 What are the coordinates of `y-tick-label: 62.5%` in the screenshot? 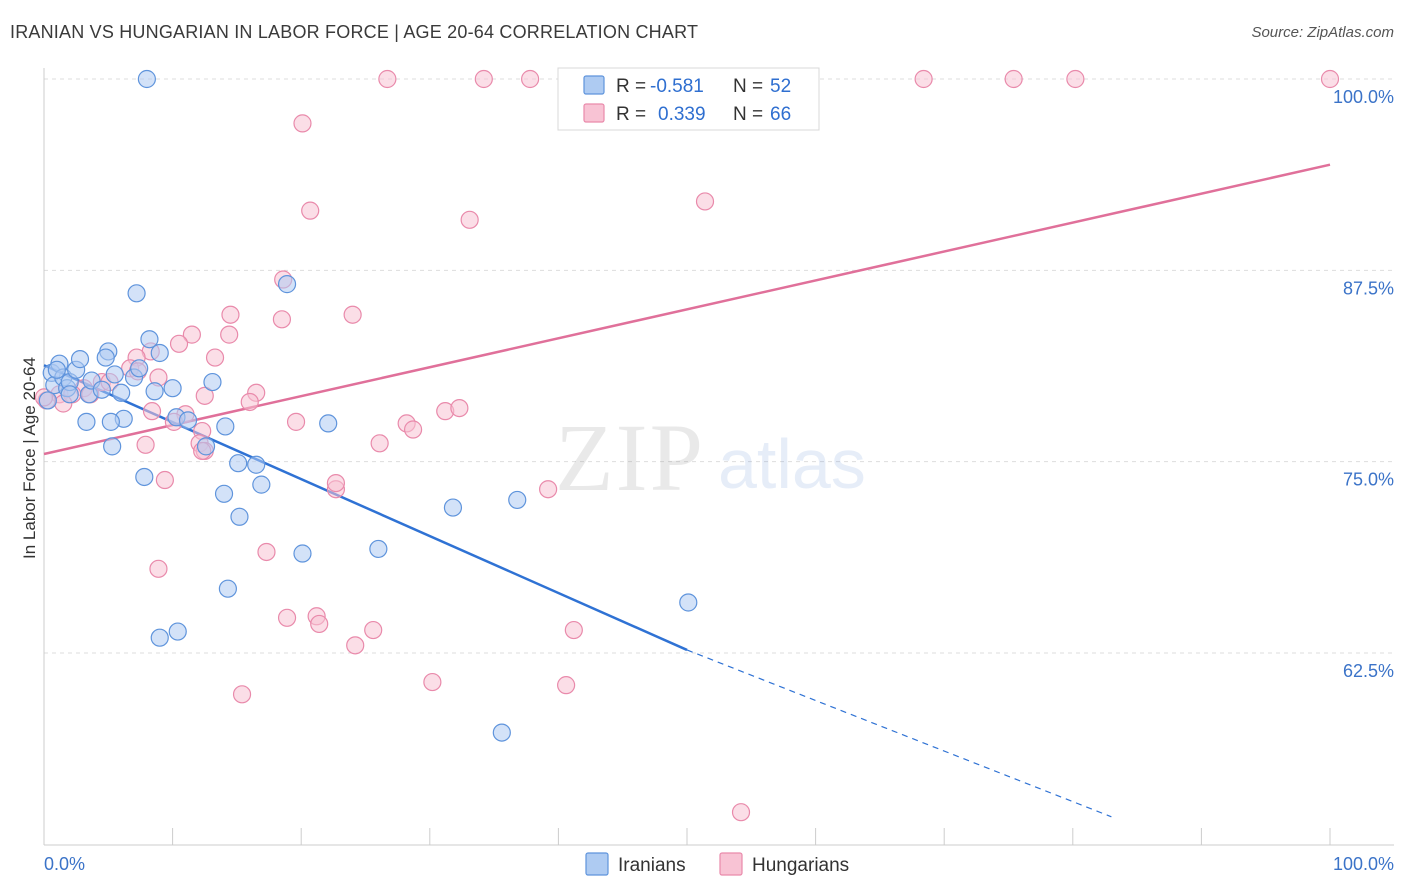 It's located at (1368, 671).